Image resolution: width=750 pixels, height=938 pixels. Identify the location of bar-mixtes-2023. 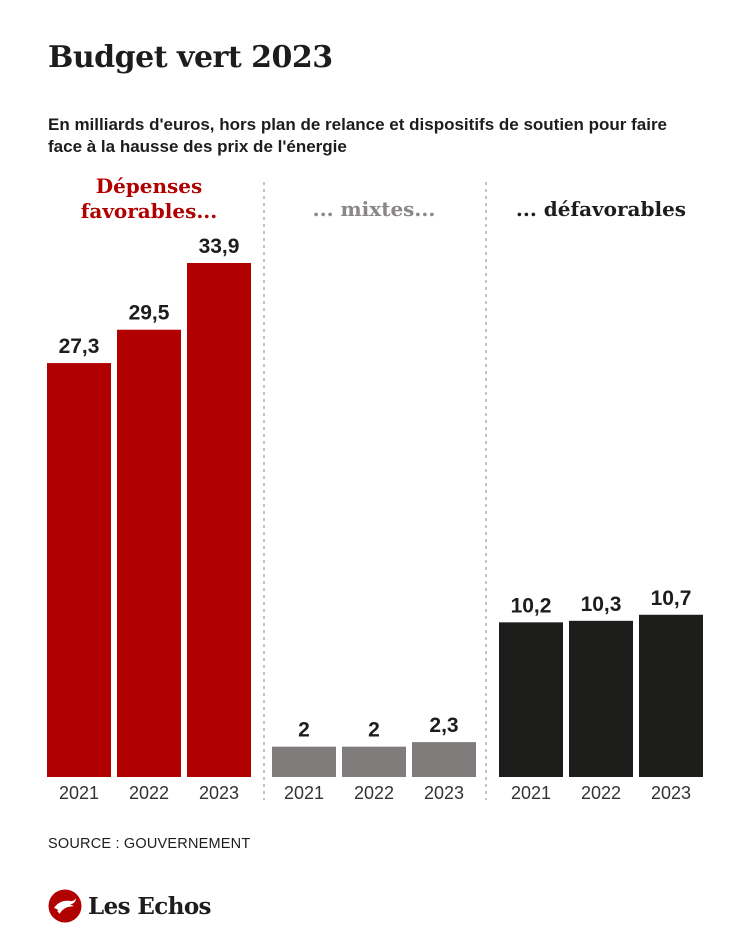
(444, 759).